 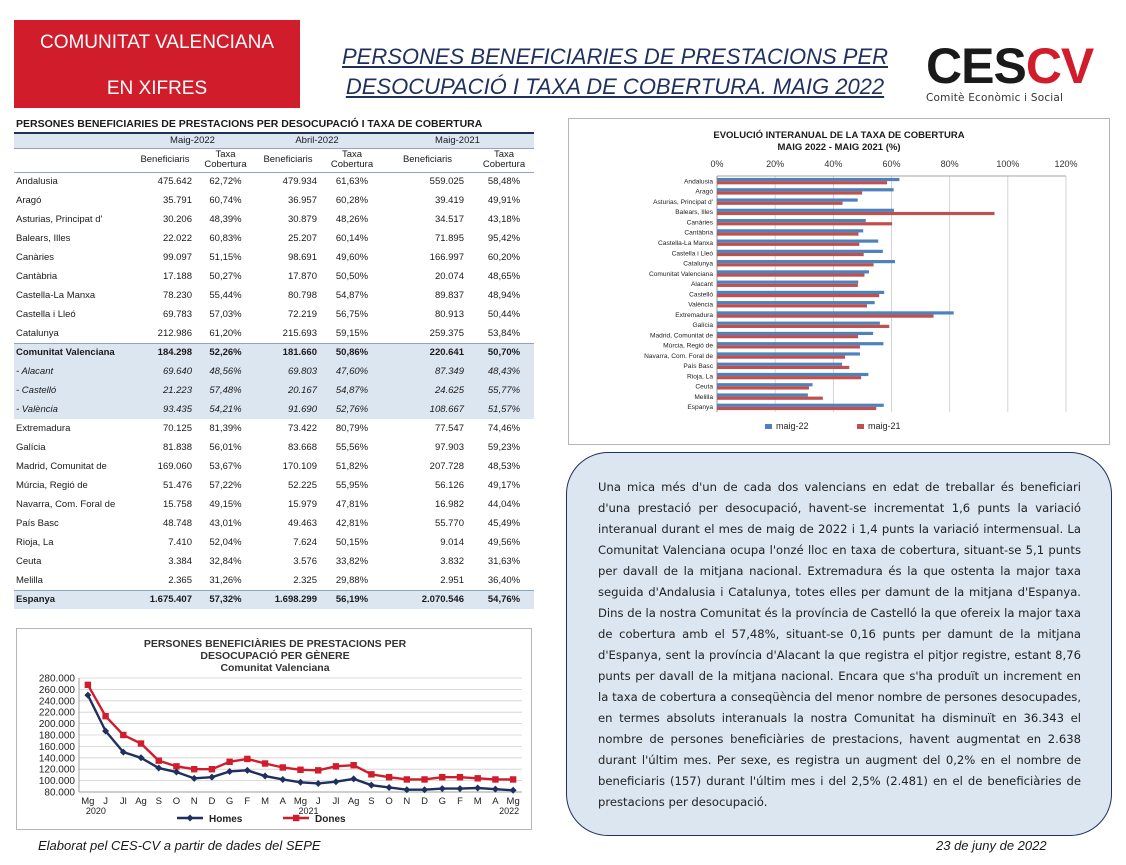 What do you see at coordinates (698, 233) in the screenshot?
I see `category-label: Cantàbria` at bounding box center [698, 233].